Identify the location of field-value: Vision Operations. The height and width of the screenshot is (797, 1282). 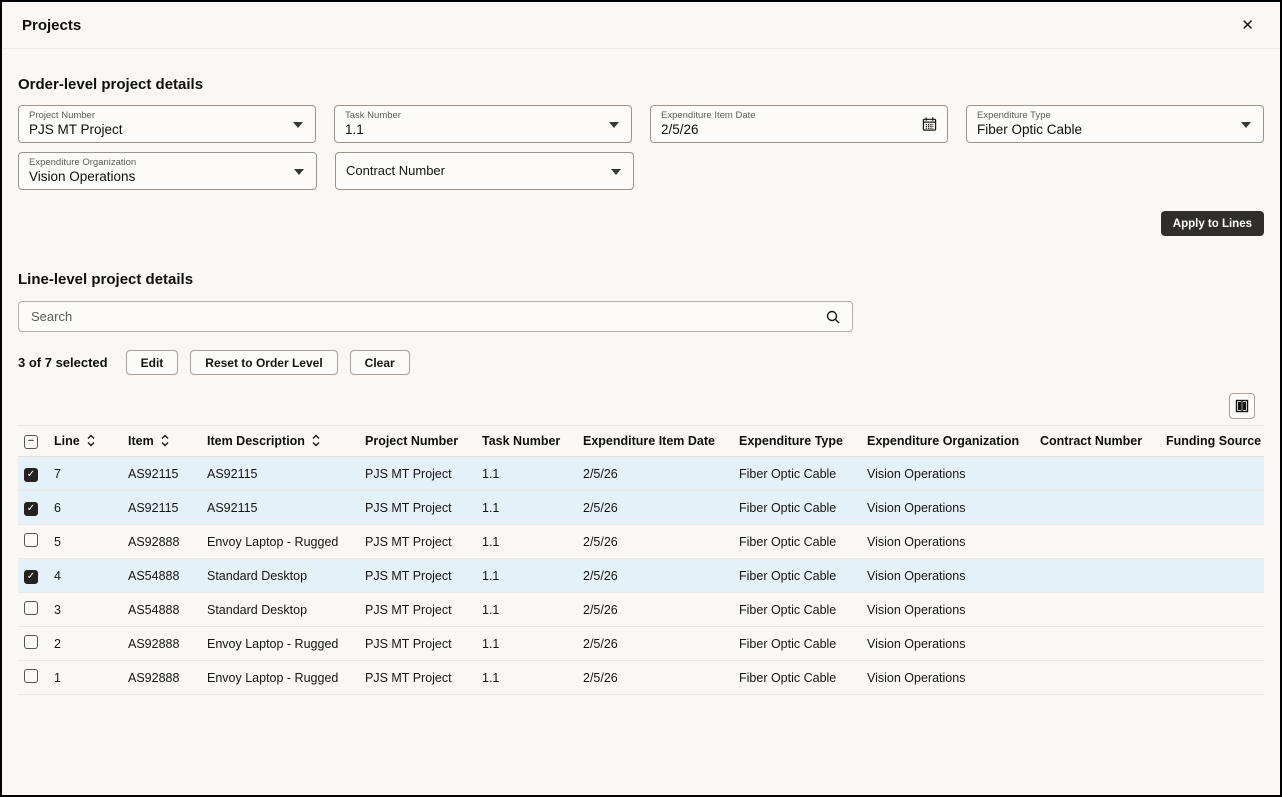
(82, 176).